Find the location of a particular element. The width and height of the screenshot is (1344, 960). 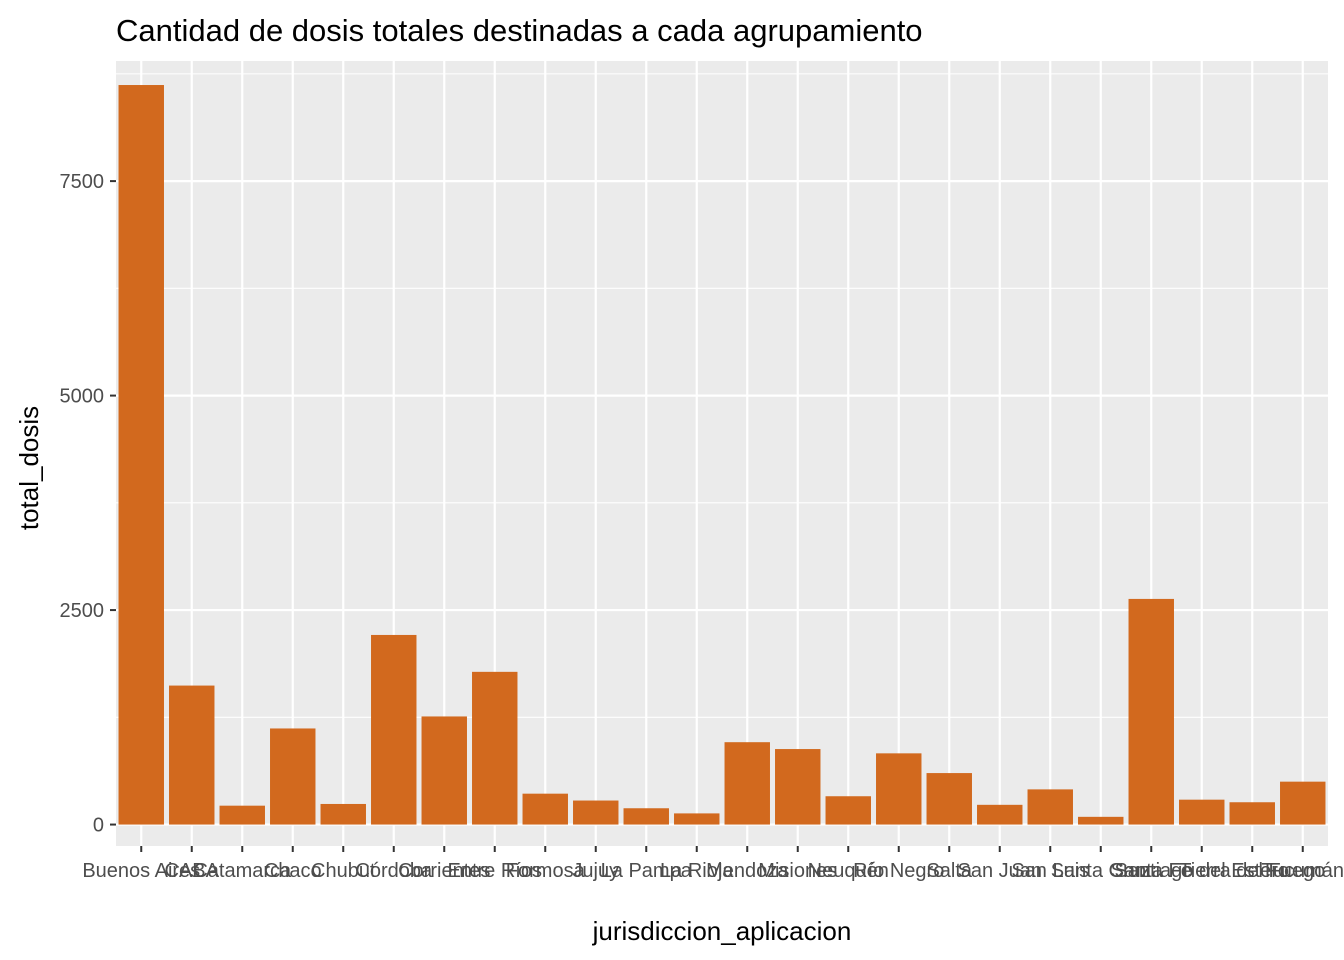

x-tick-label: Misiones is located at coordinates (797, 871).